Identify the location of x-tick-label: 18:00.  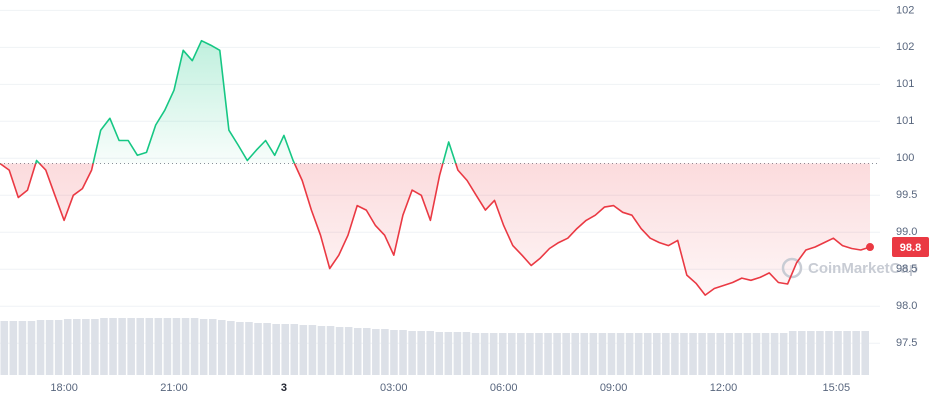
(64, 388).